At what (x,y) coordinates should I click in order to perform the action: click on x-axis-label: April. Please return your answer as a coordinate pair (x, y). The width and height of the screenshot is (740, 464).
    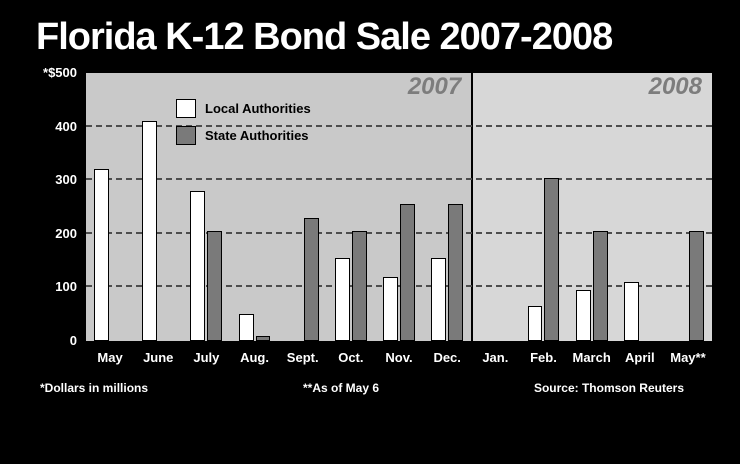
    Looking at the image, I should click on (639, 357).